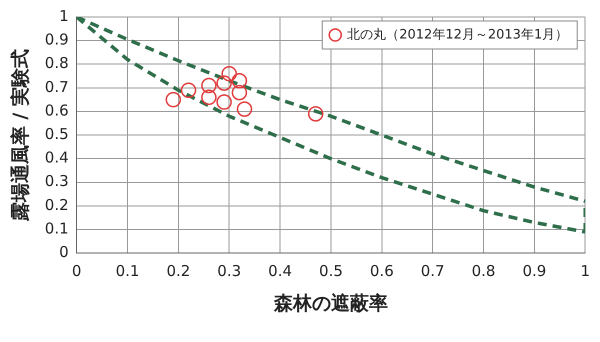 This screenshot has height=342, width=600. Describe the element at coordinates (331, 271) in the screenshot. I see `x-tick-label: 0.5` at that location.